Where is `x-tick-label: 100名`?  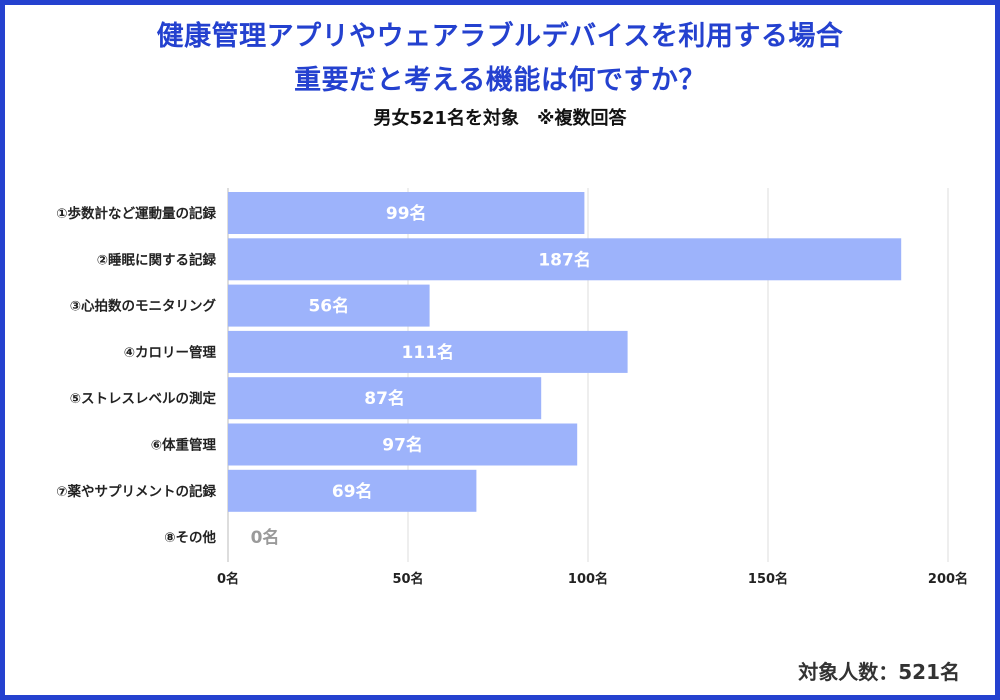 x-tick-label: 100名 is located at coordinates (588, 579).